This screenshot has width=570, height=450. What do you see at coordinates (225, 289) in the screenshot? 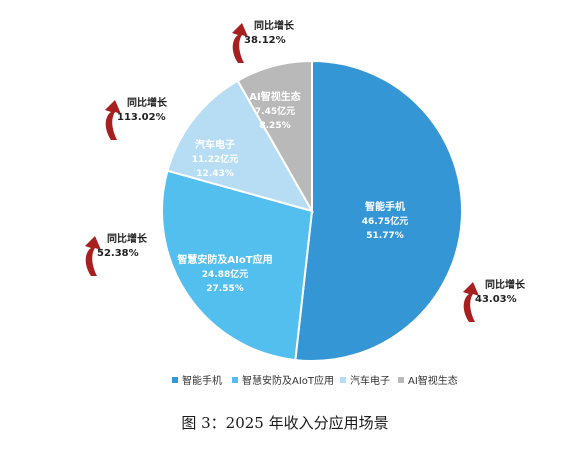
I see `slice-percent-label-security-aiot: 27.55%` at bounding box center [225, 289].